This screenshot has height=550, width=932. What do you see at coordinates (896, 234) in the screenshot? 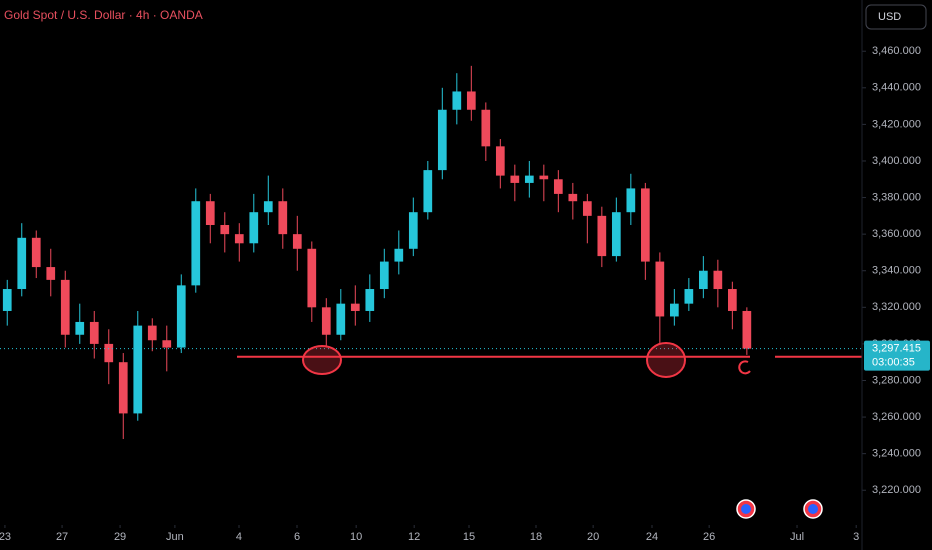
I see `y-tick-label: 3,360.000` at bounding box center [896, 234].